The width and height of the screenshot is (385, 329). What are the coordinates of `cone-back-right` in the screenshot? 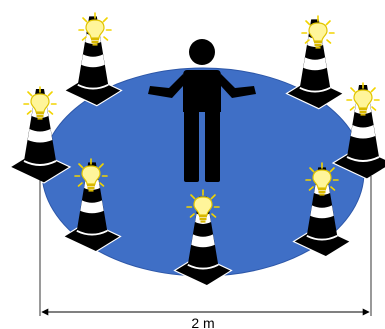 It's located at (315, 62).